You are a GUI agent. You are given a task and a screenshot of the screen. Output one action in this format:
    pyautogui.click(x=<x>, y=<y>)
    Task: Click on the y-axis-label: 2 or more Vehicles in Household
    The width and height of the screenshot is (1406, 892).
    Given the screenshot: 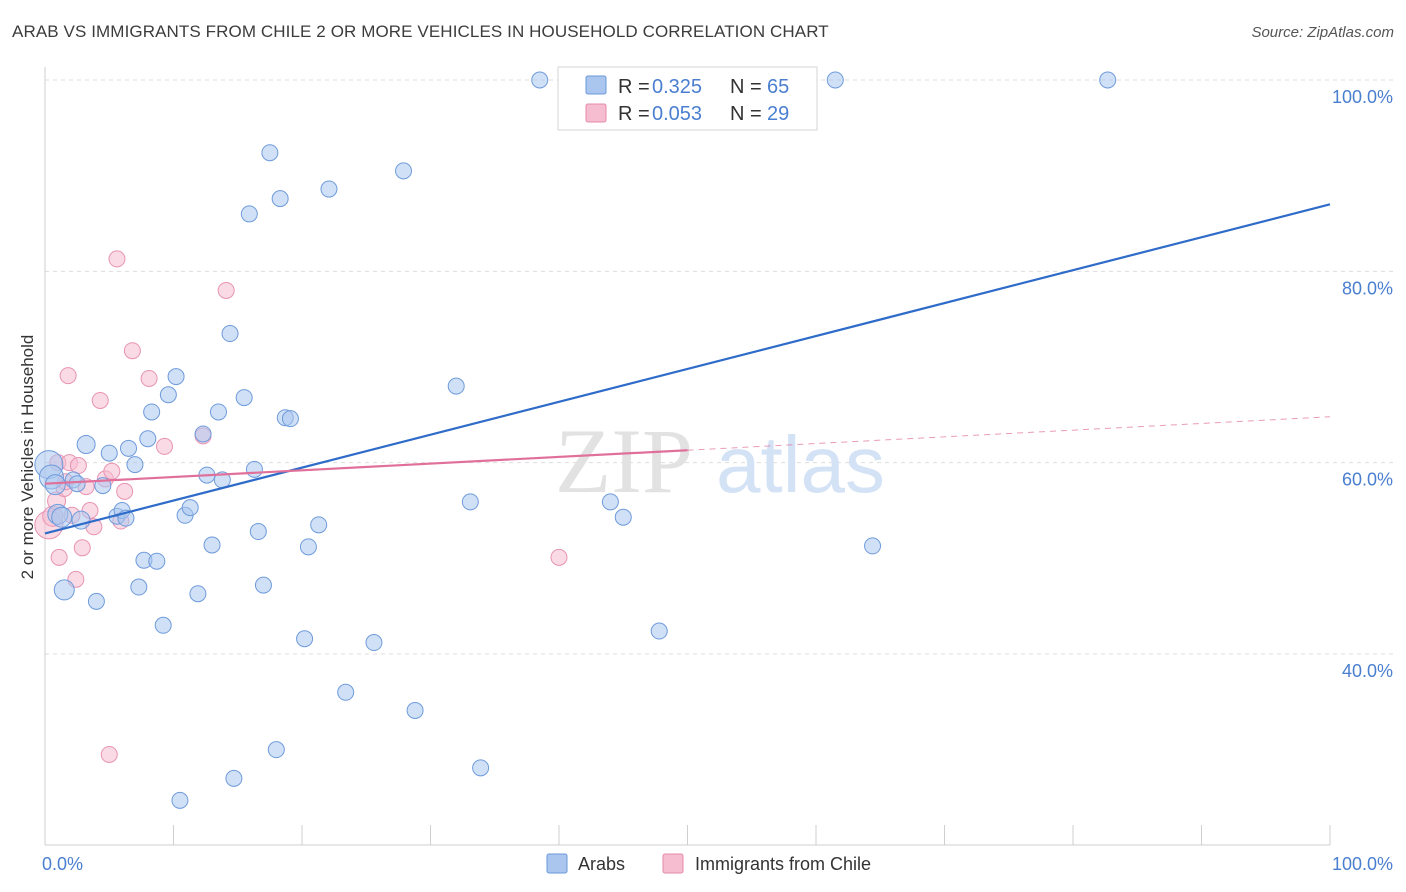 What is the action you would take?
    pyautogui.click(x=27, y=457)
    